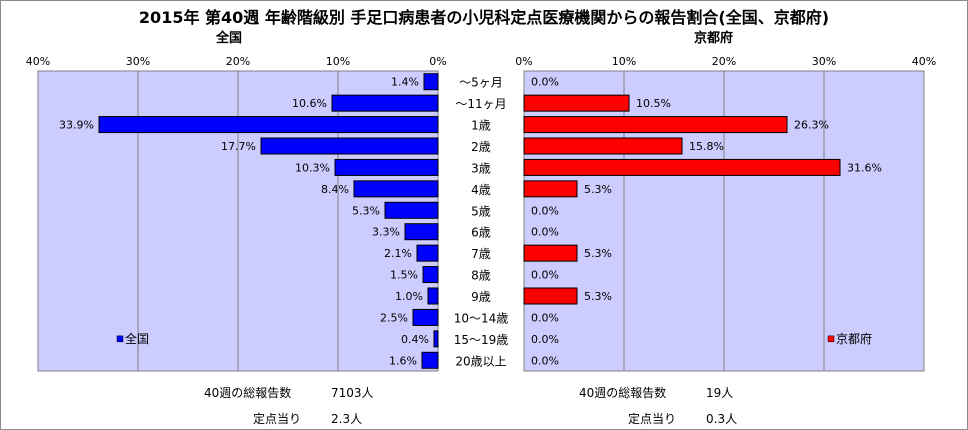 This screenshot has width=968, height=430. I want to click on national-tick-label: 40%, so click(38, 61).